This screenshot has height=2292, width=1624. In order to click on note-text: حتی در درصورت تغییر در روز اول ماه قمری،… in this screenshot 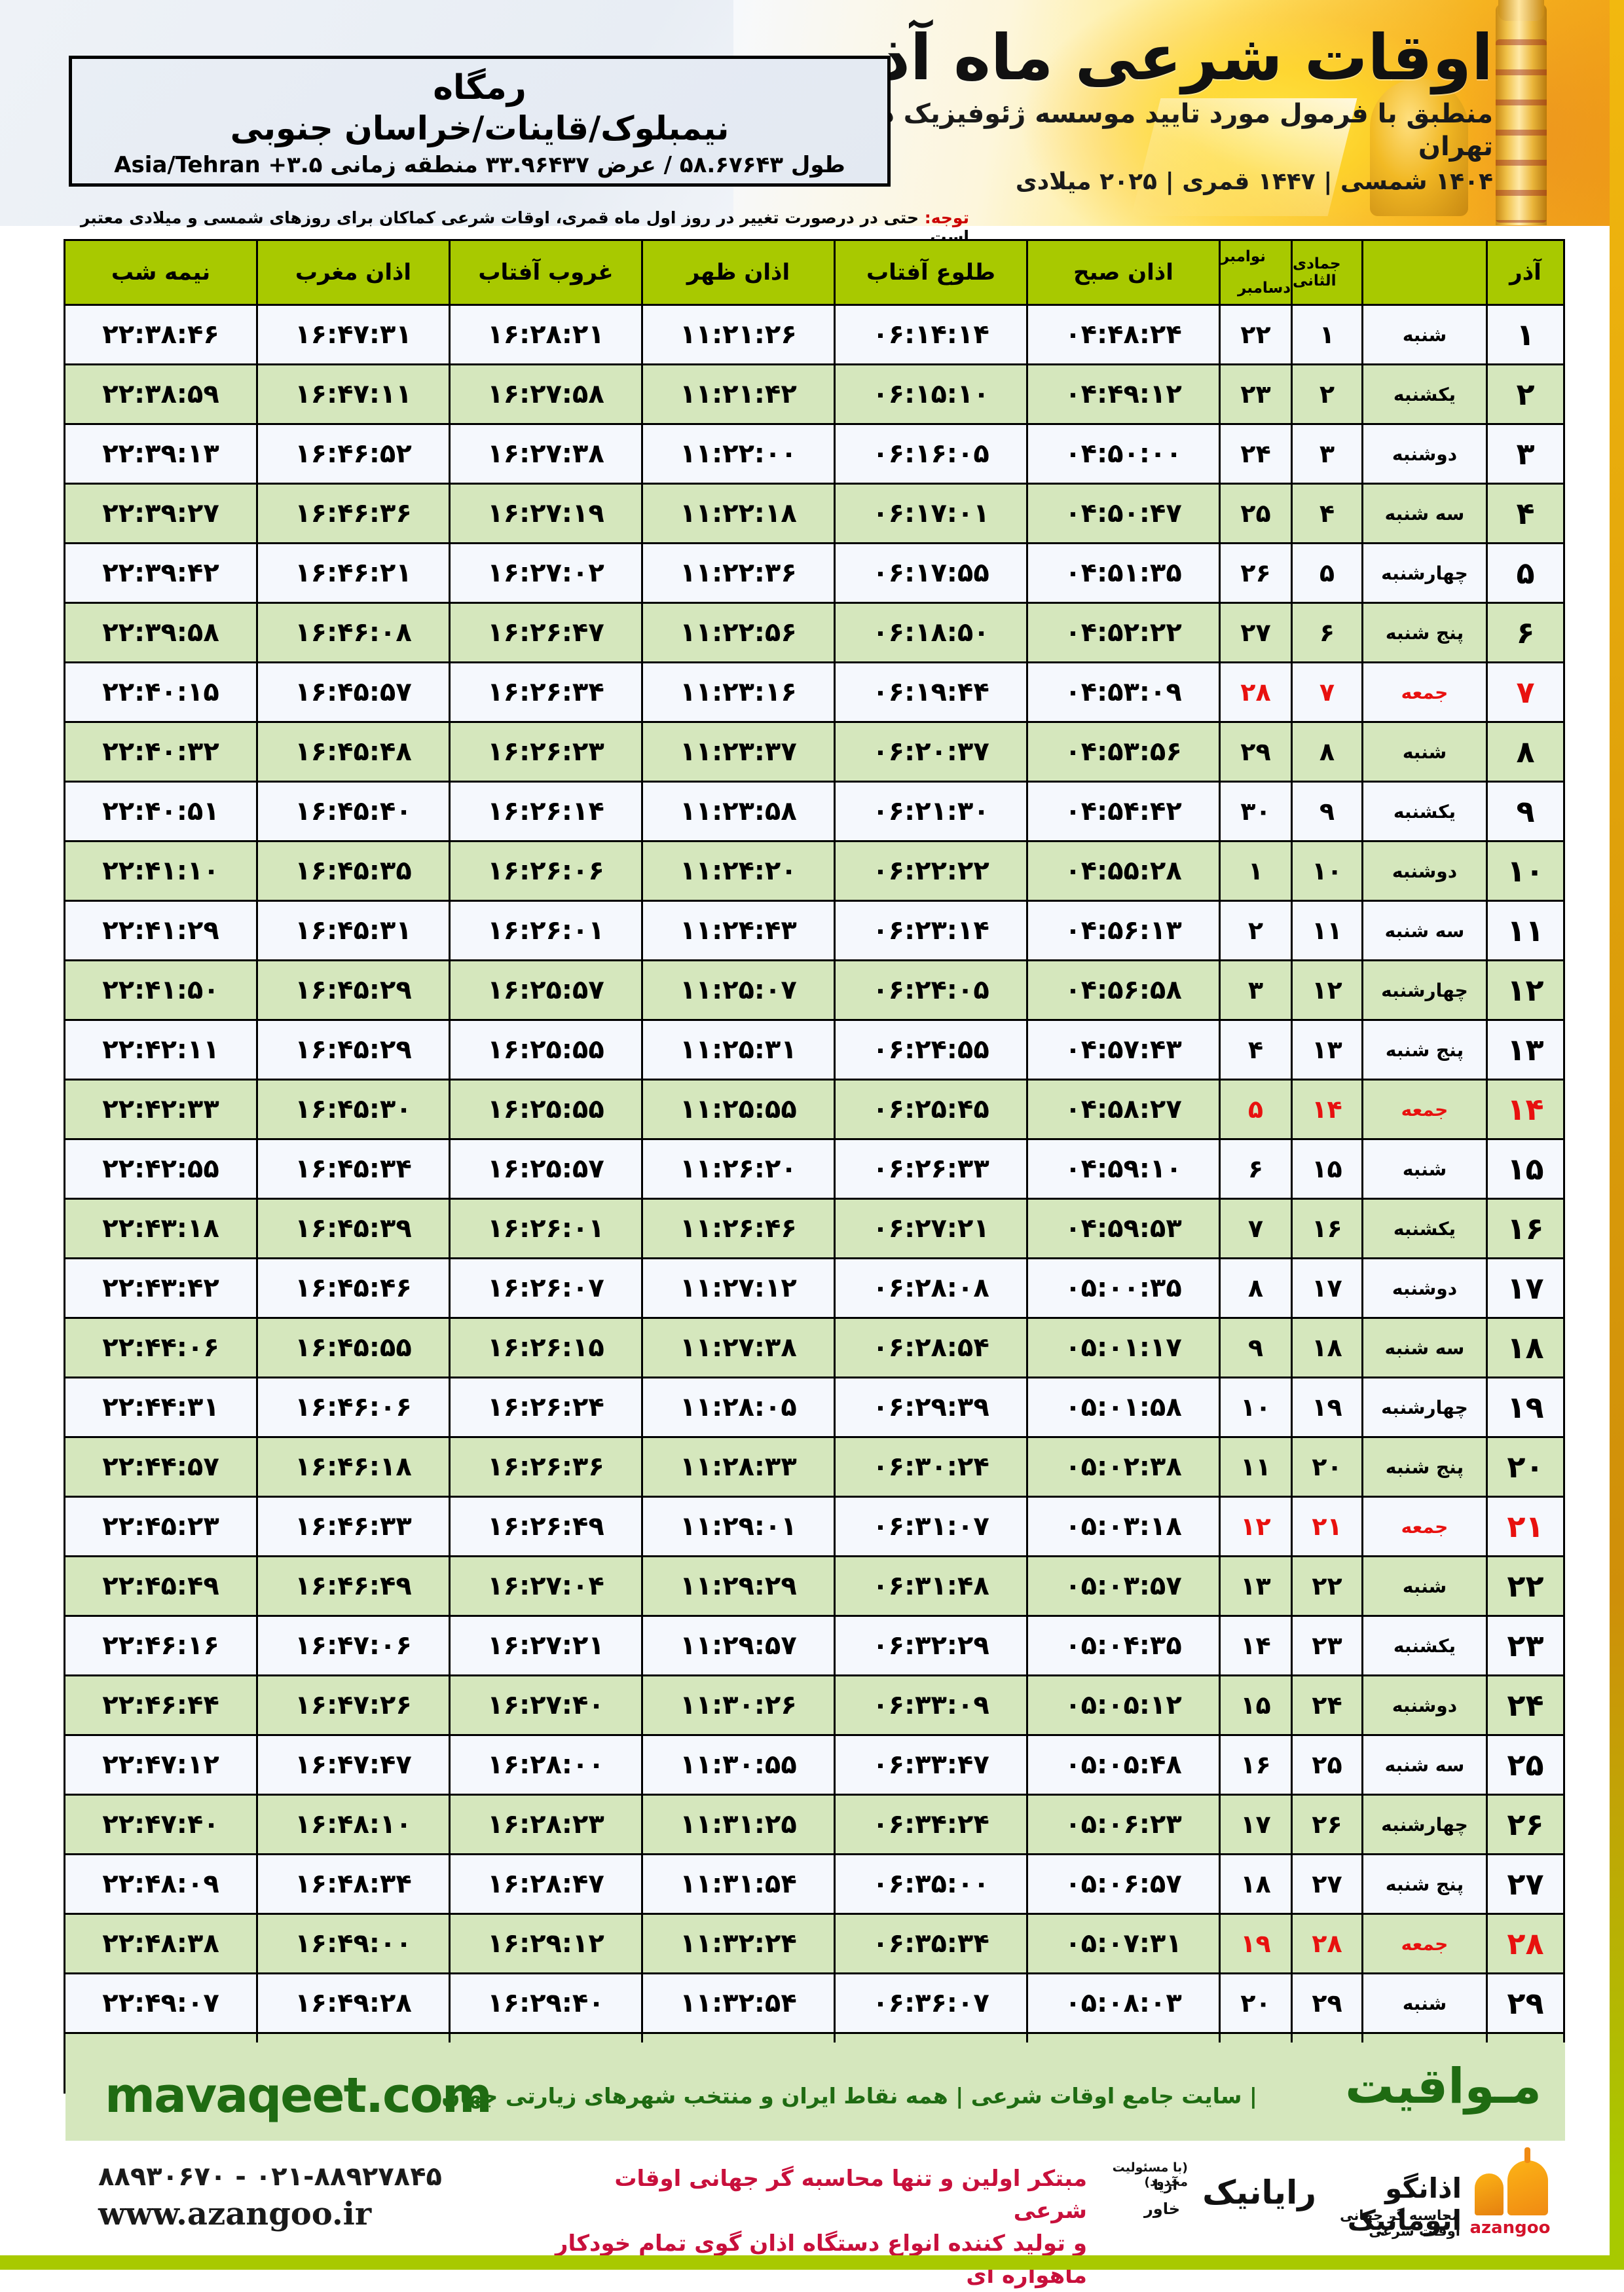, I will do `click(524, 227)`.